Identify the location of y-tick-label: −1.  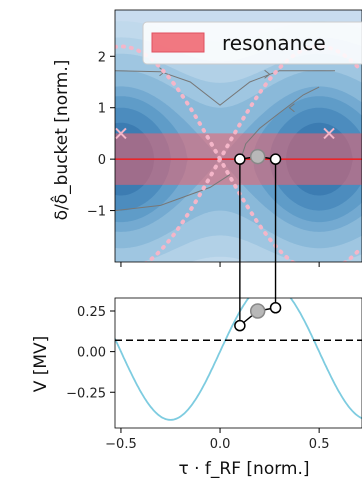
(96, 212).